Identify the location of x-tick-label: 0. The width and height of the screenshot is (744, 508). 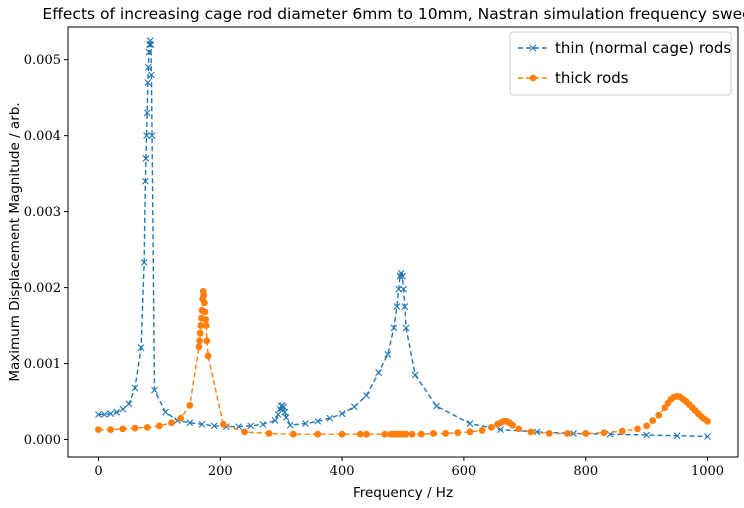
(98, 471).